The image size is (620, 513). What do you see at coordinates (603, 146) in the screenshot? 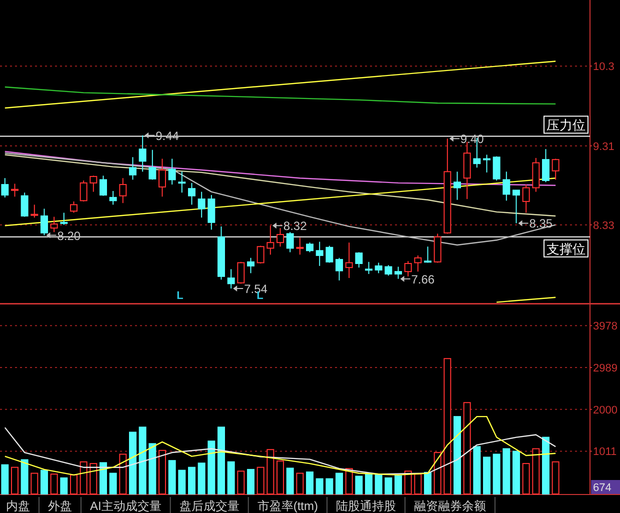
I see `y-tick-label: 9.31` at bounding box center [603, 146].